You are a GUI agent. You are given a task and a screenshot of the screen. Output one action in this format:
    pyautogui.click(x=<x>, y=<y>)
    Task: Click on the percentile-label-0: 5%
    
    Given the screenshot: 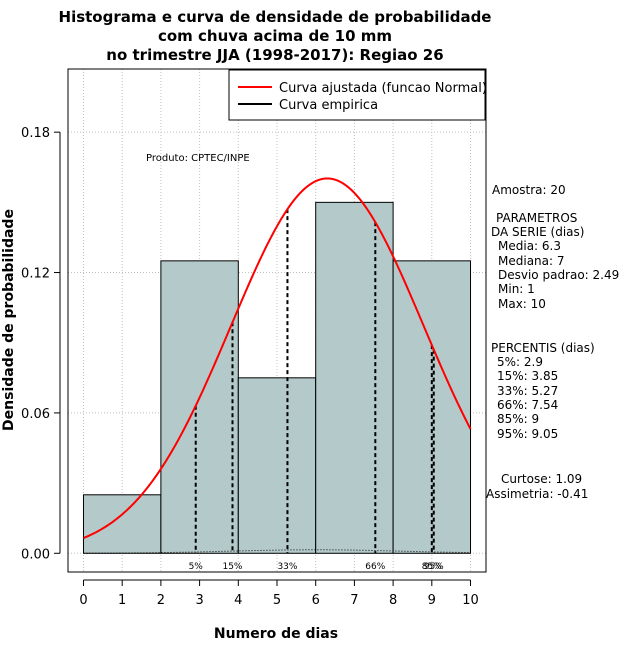 What is the action you would take?
    pyautogui.click(x=196, y=567)
    